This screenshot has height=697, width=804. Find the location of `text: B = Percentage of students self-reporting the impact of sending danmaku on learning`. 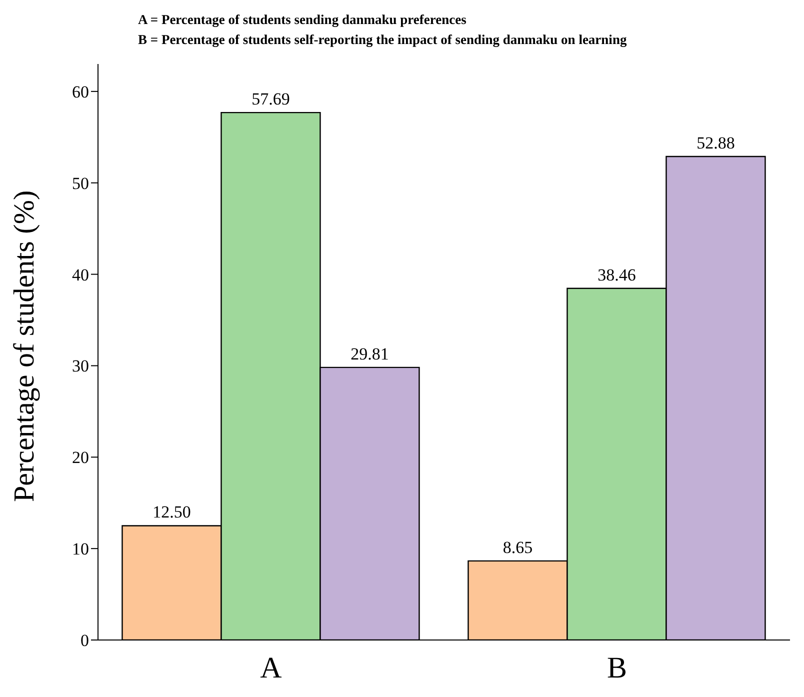

text: B = Percentage of students self-reporting the impact of sending danmaku on learning is located at coordinates (383, 40).